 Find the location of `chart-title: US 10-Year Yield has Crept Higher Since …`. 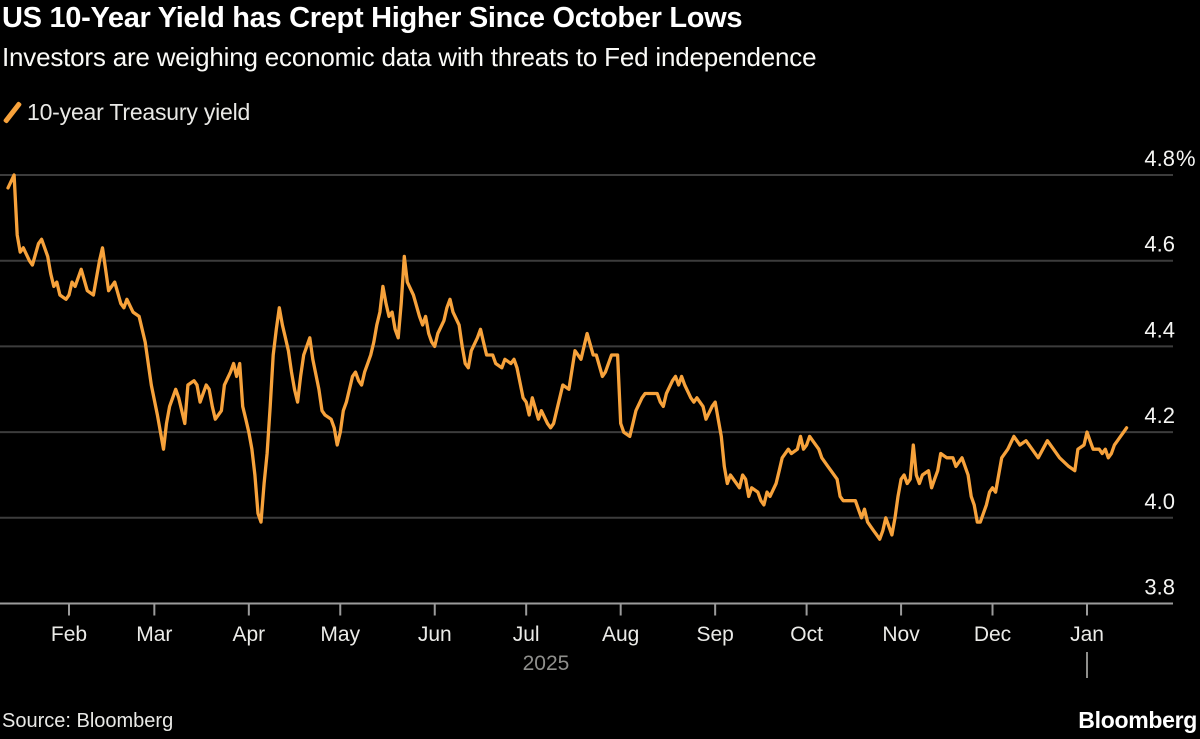

chart-title: US 10-Year Yield has Crept Higher Since … is located at coordinates (372, 18).